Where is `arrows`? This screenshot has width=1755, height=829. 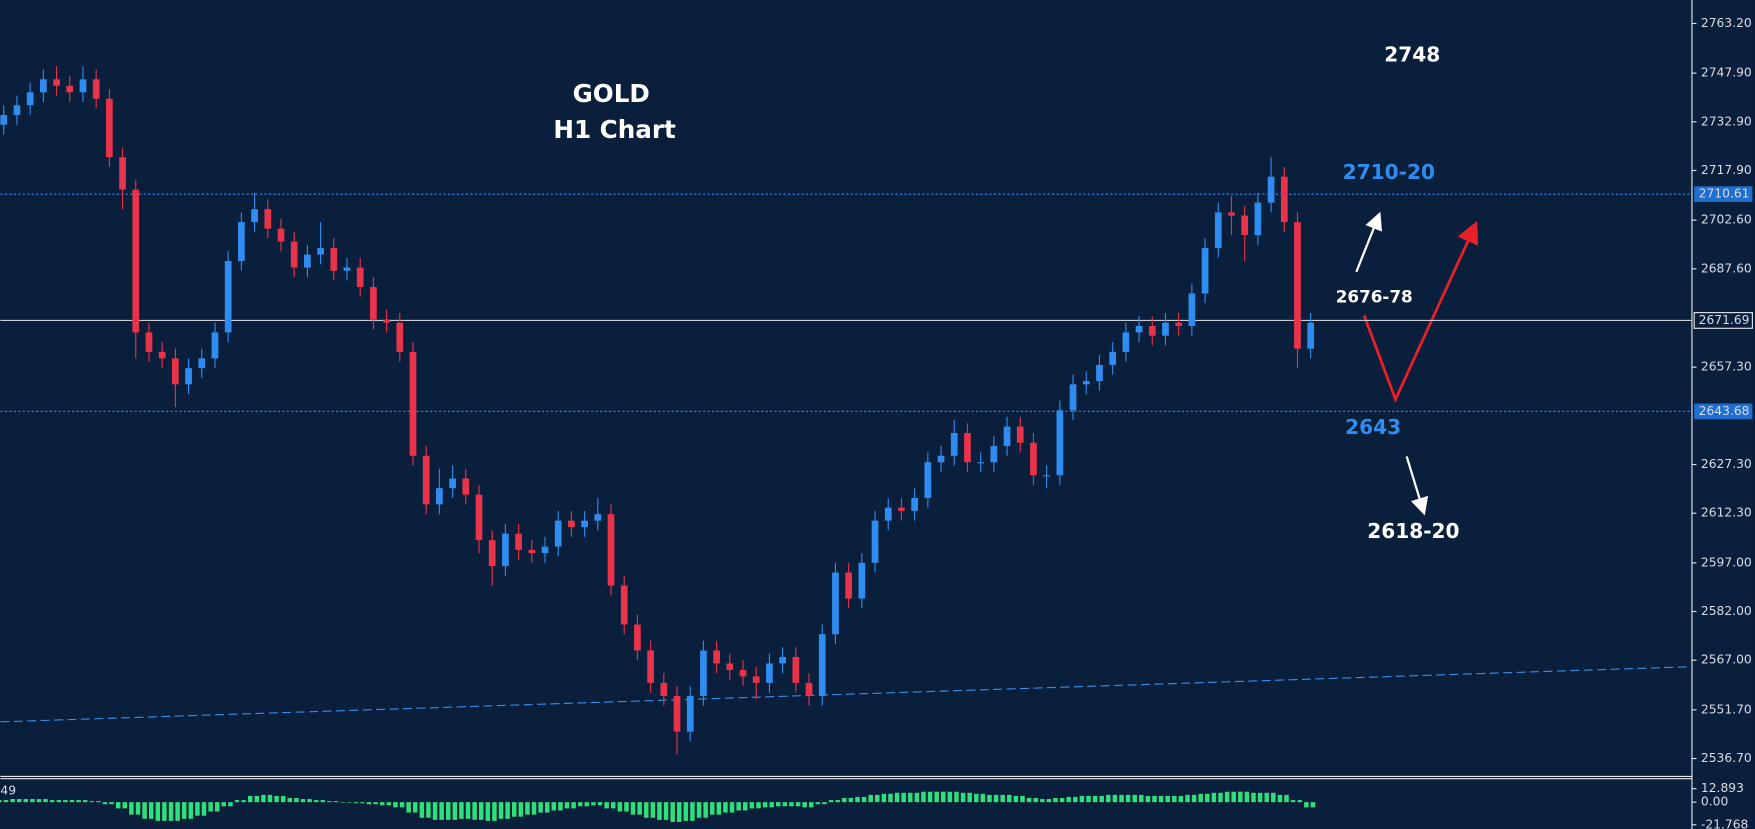
arrows is located at coordinates (1417, 363).